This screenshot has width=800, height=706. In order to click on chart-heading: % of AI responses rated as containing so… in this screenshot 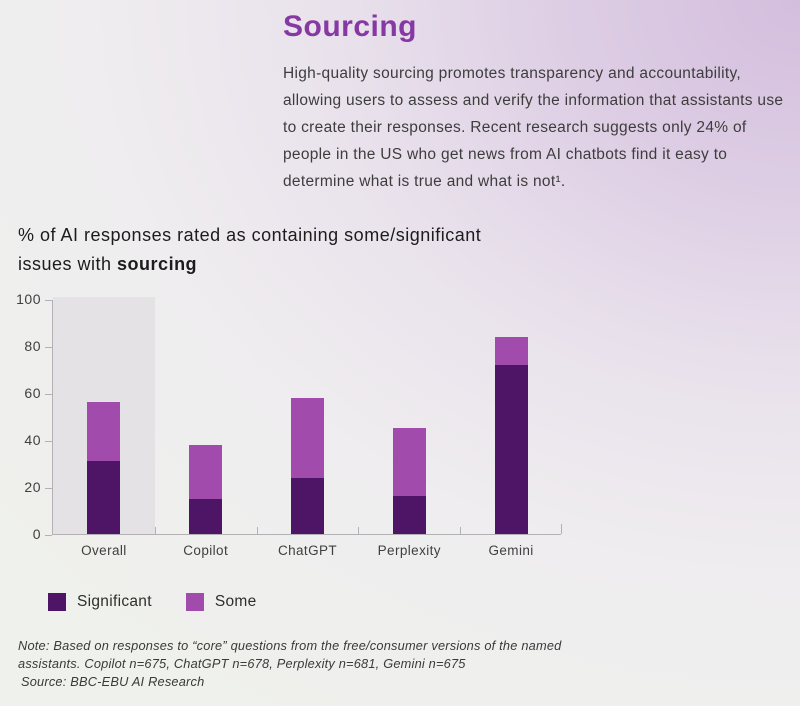, I will do `click(249, 250)`.